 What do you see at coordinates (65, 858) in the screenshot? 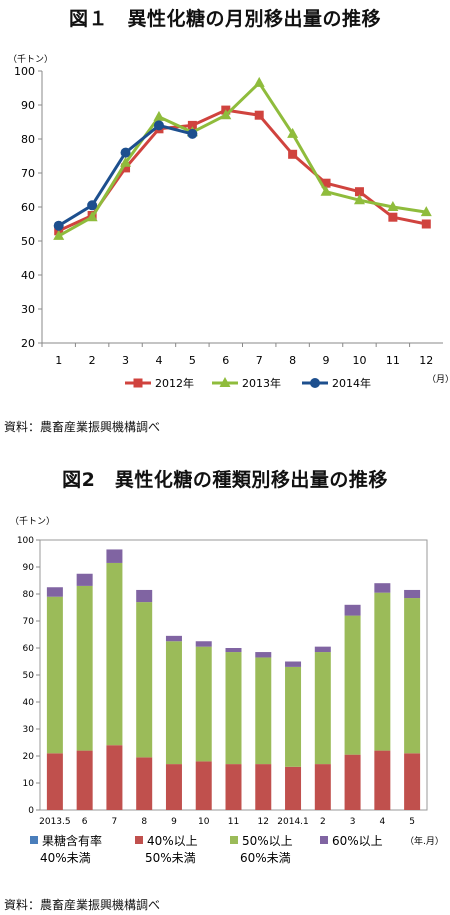
I see `legend-label: 40%未満` at bounding box center [65, 858].